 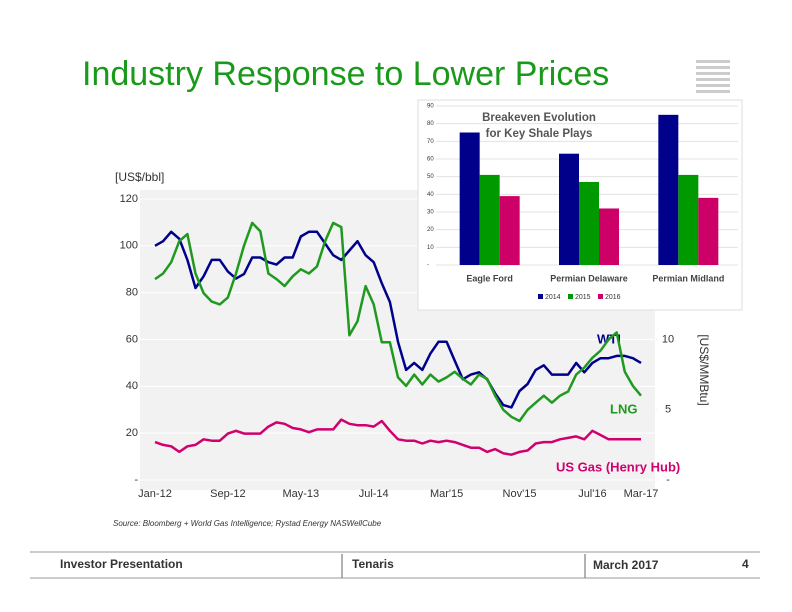 What do you see at coordinates (668, 410) in the screenshot?
I see `y2-tick-label: 5` at bounding box center [668, 410].